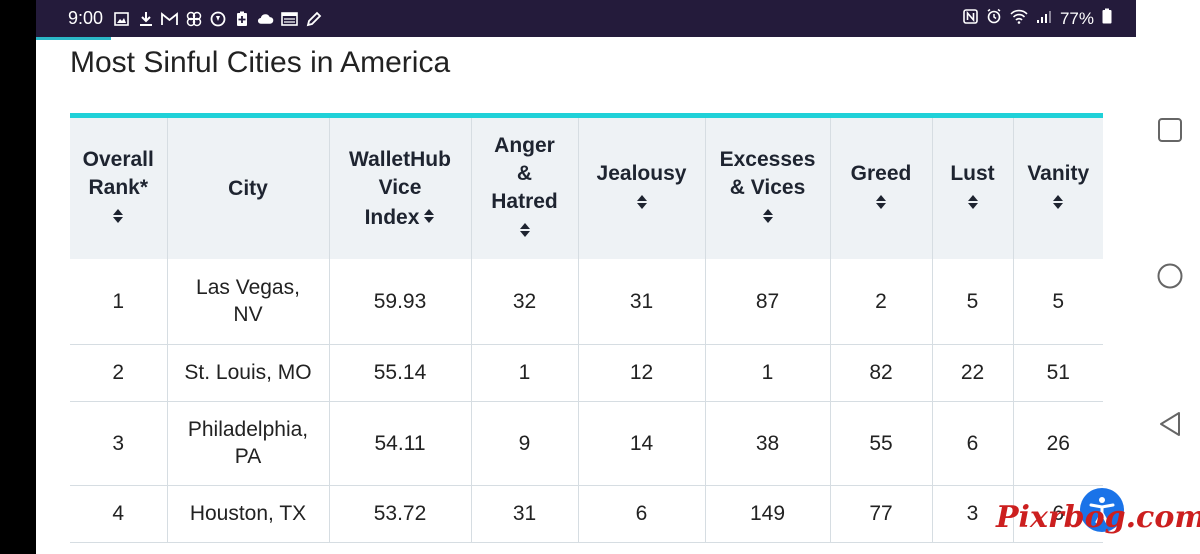 This screenshot has height=554, width=1200. Describe the element at coordinates (73, 38) in the screenshot. I see `status-underline` at that location.